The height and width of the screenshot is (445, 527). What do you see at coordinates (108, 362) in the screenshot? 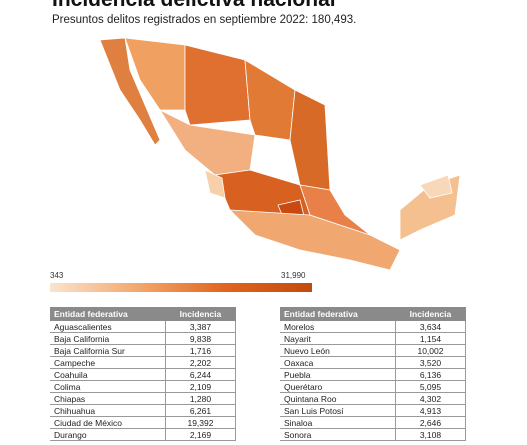
I see `state-cell: Campeche` at bounding box center [108, 362].